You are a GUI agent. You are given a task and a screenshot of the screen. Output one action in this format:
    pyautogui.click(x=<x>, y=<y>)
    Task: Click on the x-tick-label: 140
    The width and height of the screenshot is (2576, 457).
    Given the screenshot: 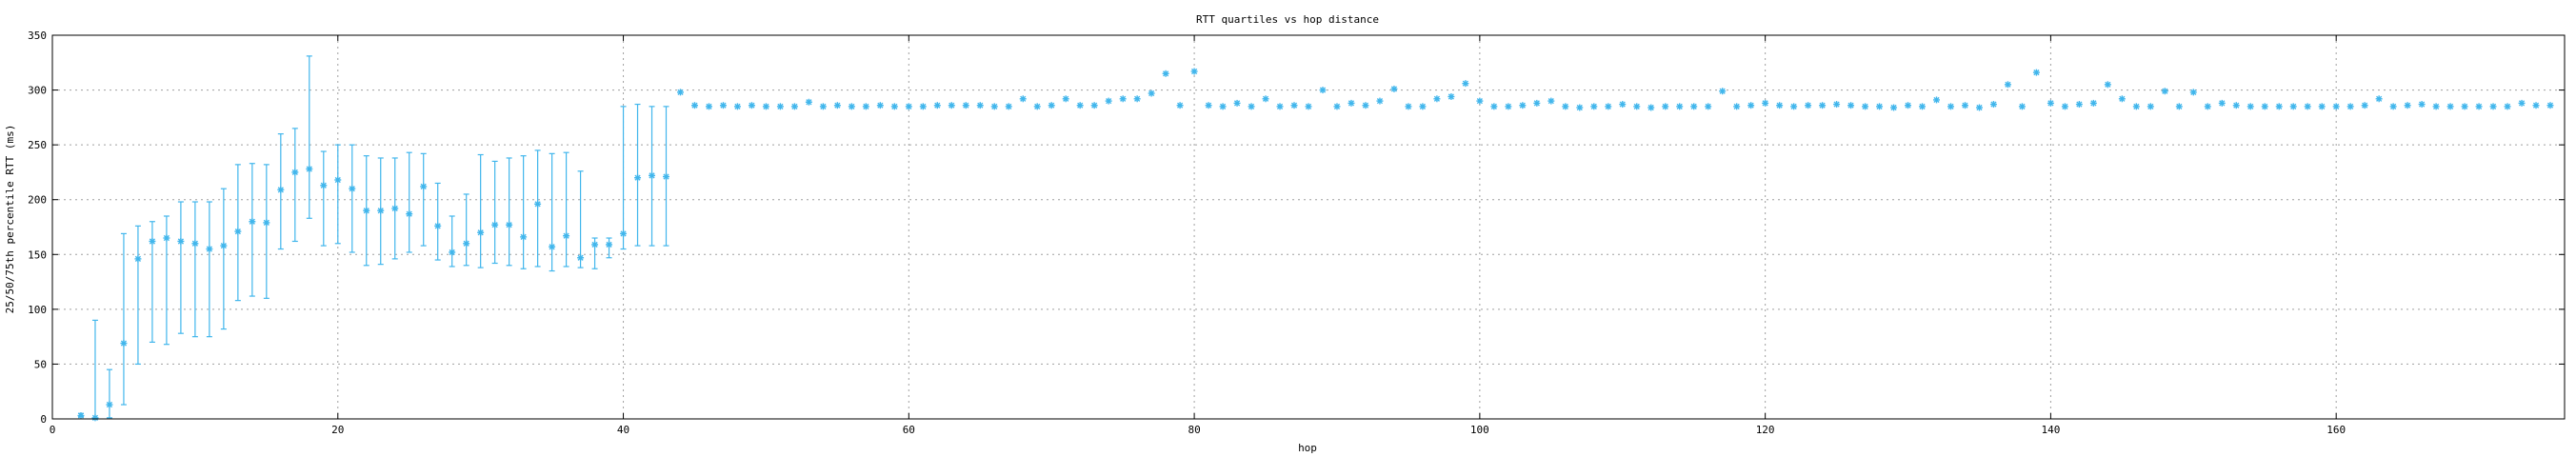 What is the action you would take?
    pyautogui.click(x=2050, y=430)
    